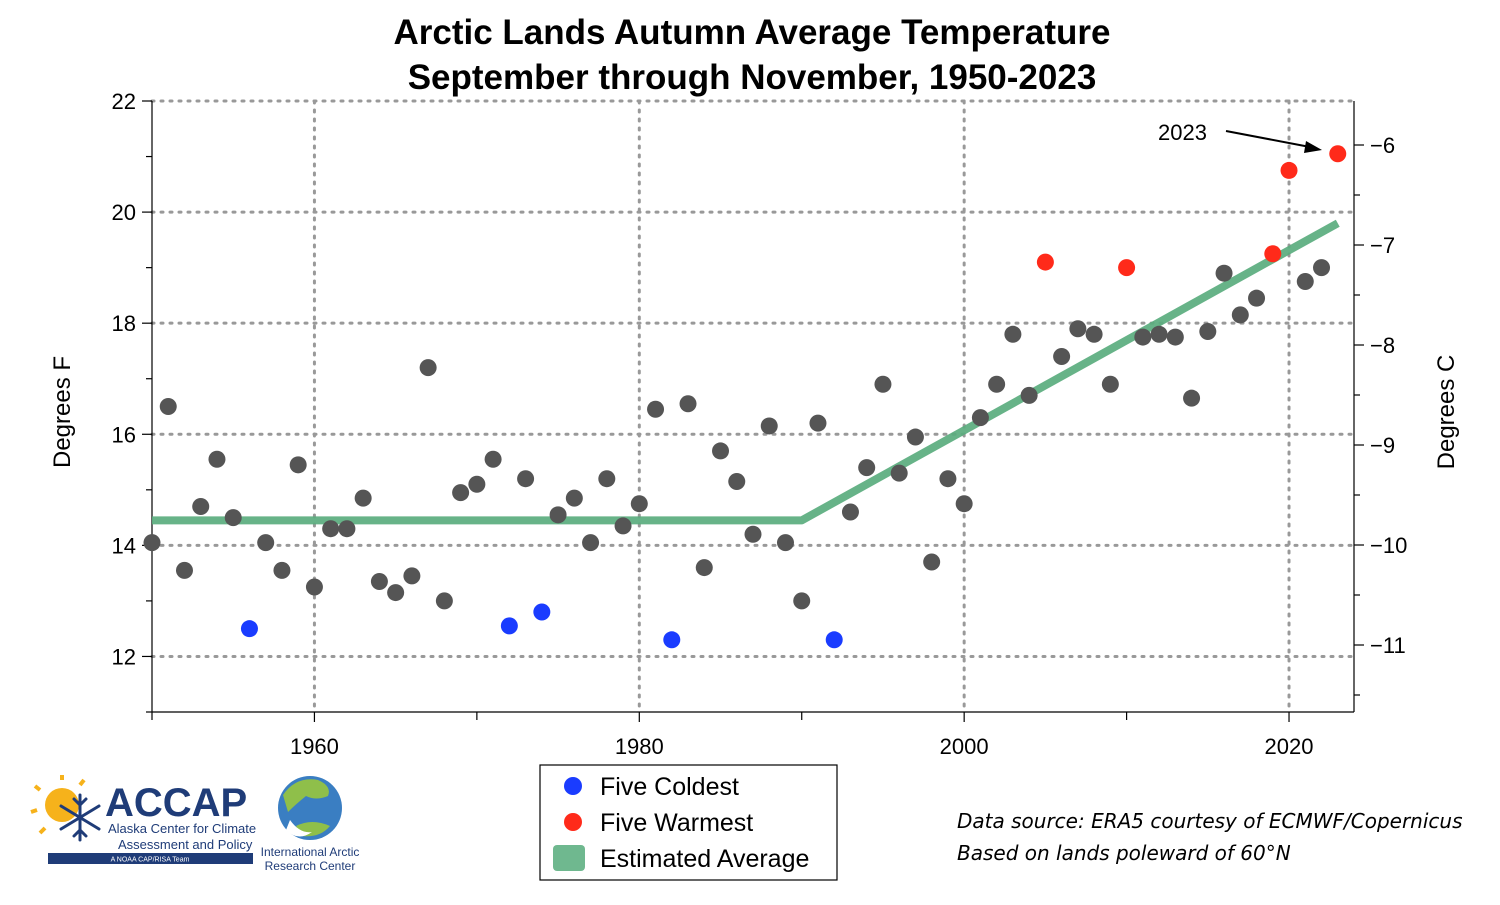 This screenshot has height=905, width=1500. What do you see at coordinates (1182, 132) in the screenshot?
I see `annotation-label: 2023` at bounding box center [1182, 132].